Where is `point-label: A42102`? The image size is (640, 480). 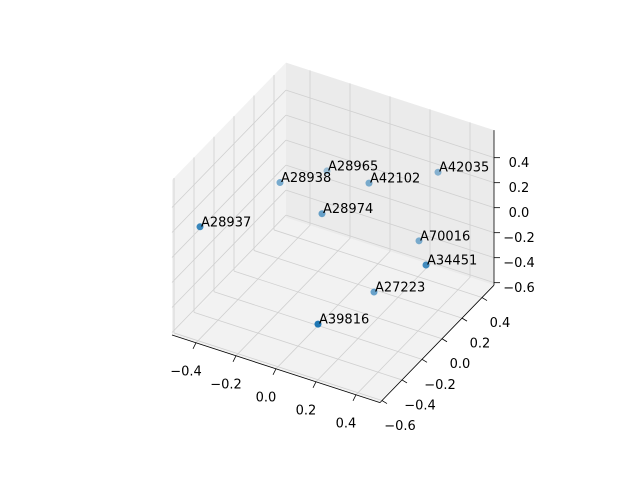 point-label: A42102 is located at coordinates (395, 179).